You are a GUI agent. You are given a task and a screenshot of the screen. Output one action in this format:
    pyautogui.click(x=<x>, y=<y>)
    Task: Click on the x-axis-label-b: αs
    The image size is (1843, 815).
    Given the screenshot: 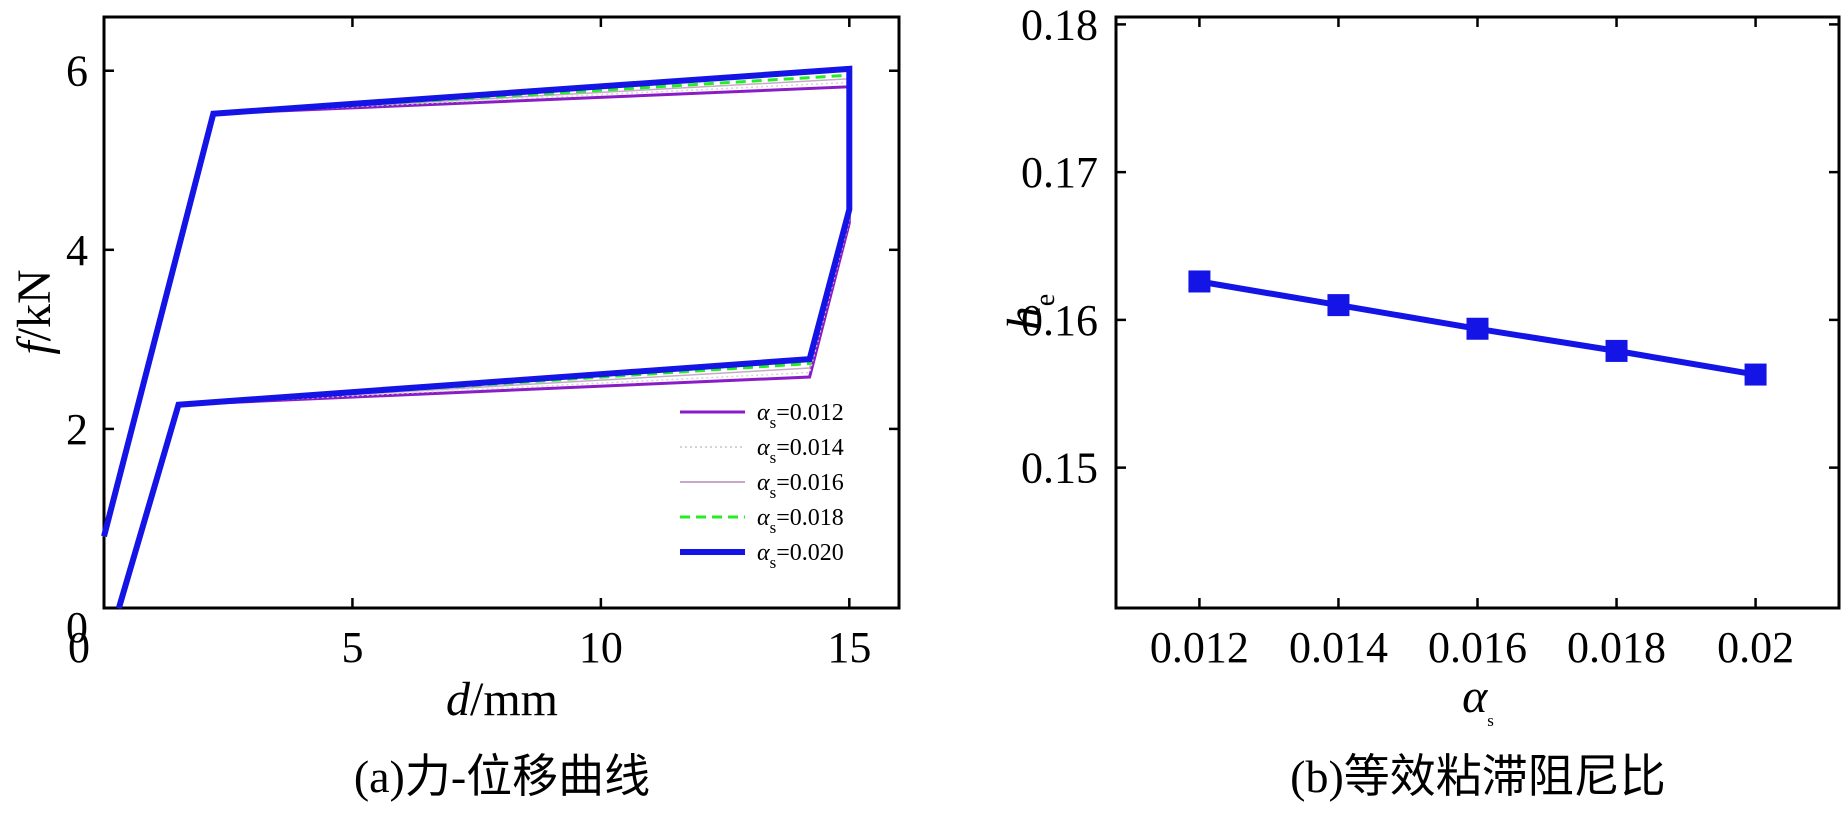 What is the action you would take?
    pyautogui.click(x=1478, y=700)
    